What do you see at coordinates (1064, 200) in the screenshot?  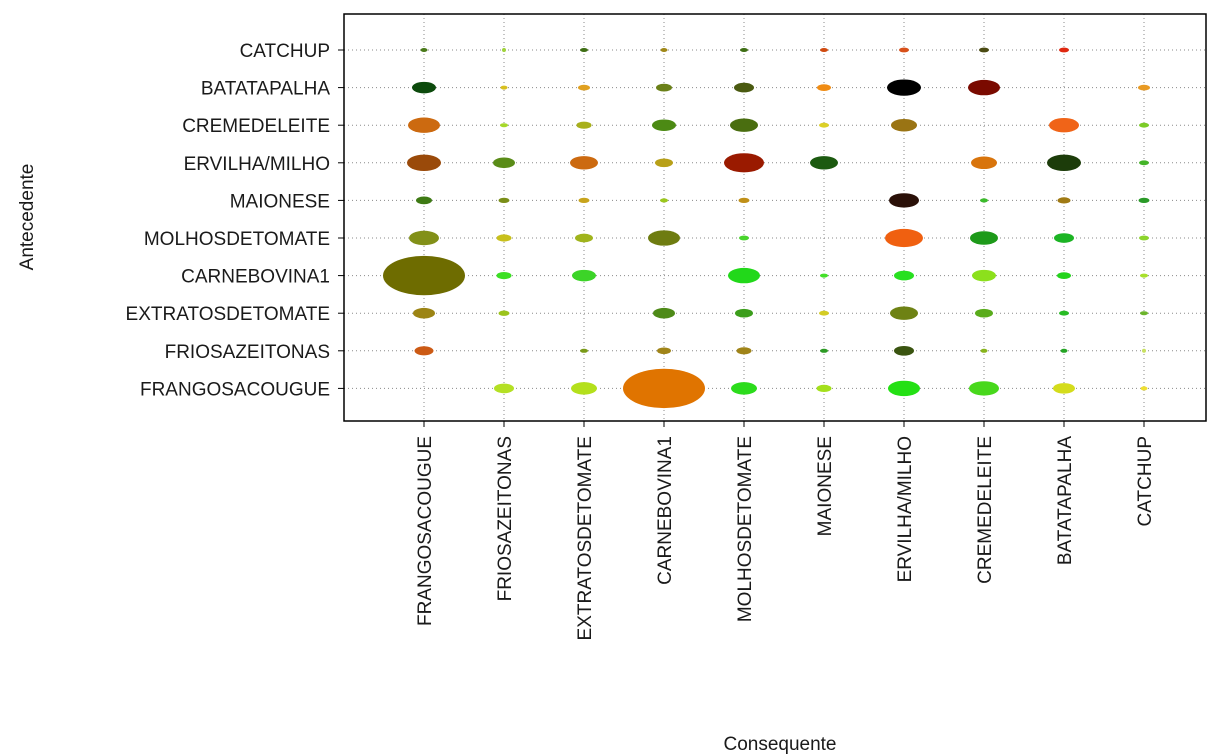 I see `bubble-maionese-to-batatapalha` at bounding box center [1064, 200].